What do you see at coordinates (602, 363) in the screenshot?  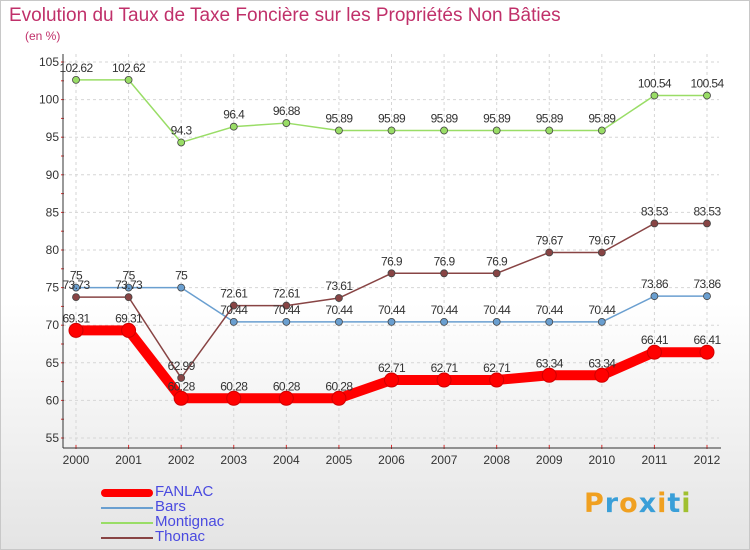 I see `data-label-fanlac: 63.34` at bounding box center [602, 363].